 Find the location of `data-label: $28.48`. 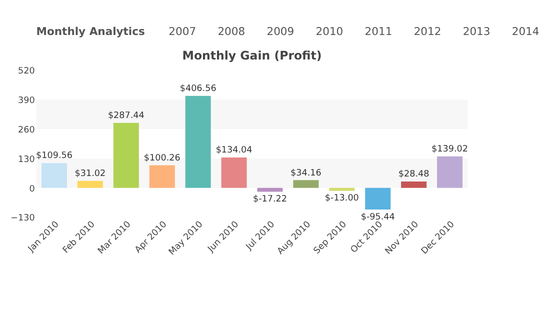

data-label: $28.48 is located at coordinates (414, 175).